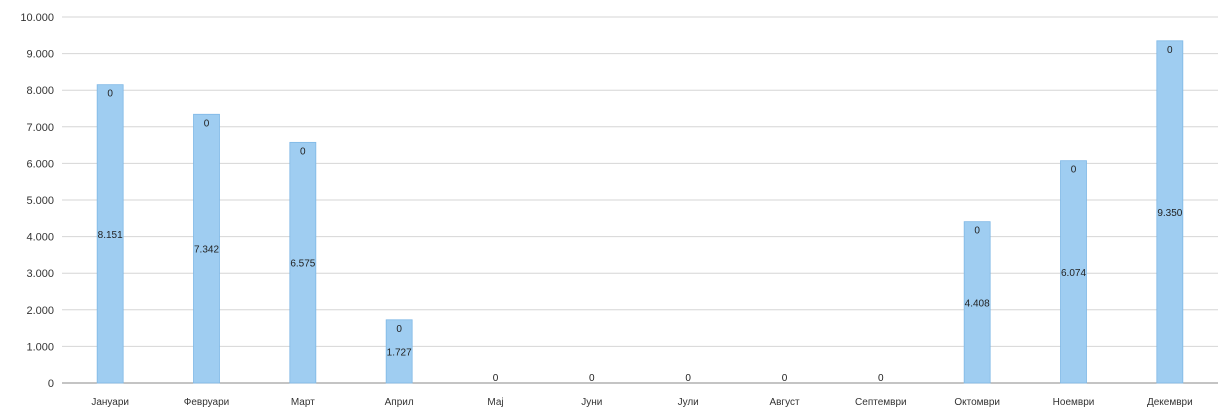 The height and width of the screenshot is (412, 1230). I want to click on x-tick-label: Февруари, so click(207, 402).